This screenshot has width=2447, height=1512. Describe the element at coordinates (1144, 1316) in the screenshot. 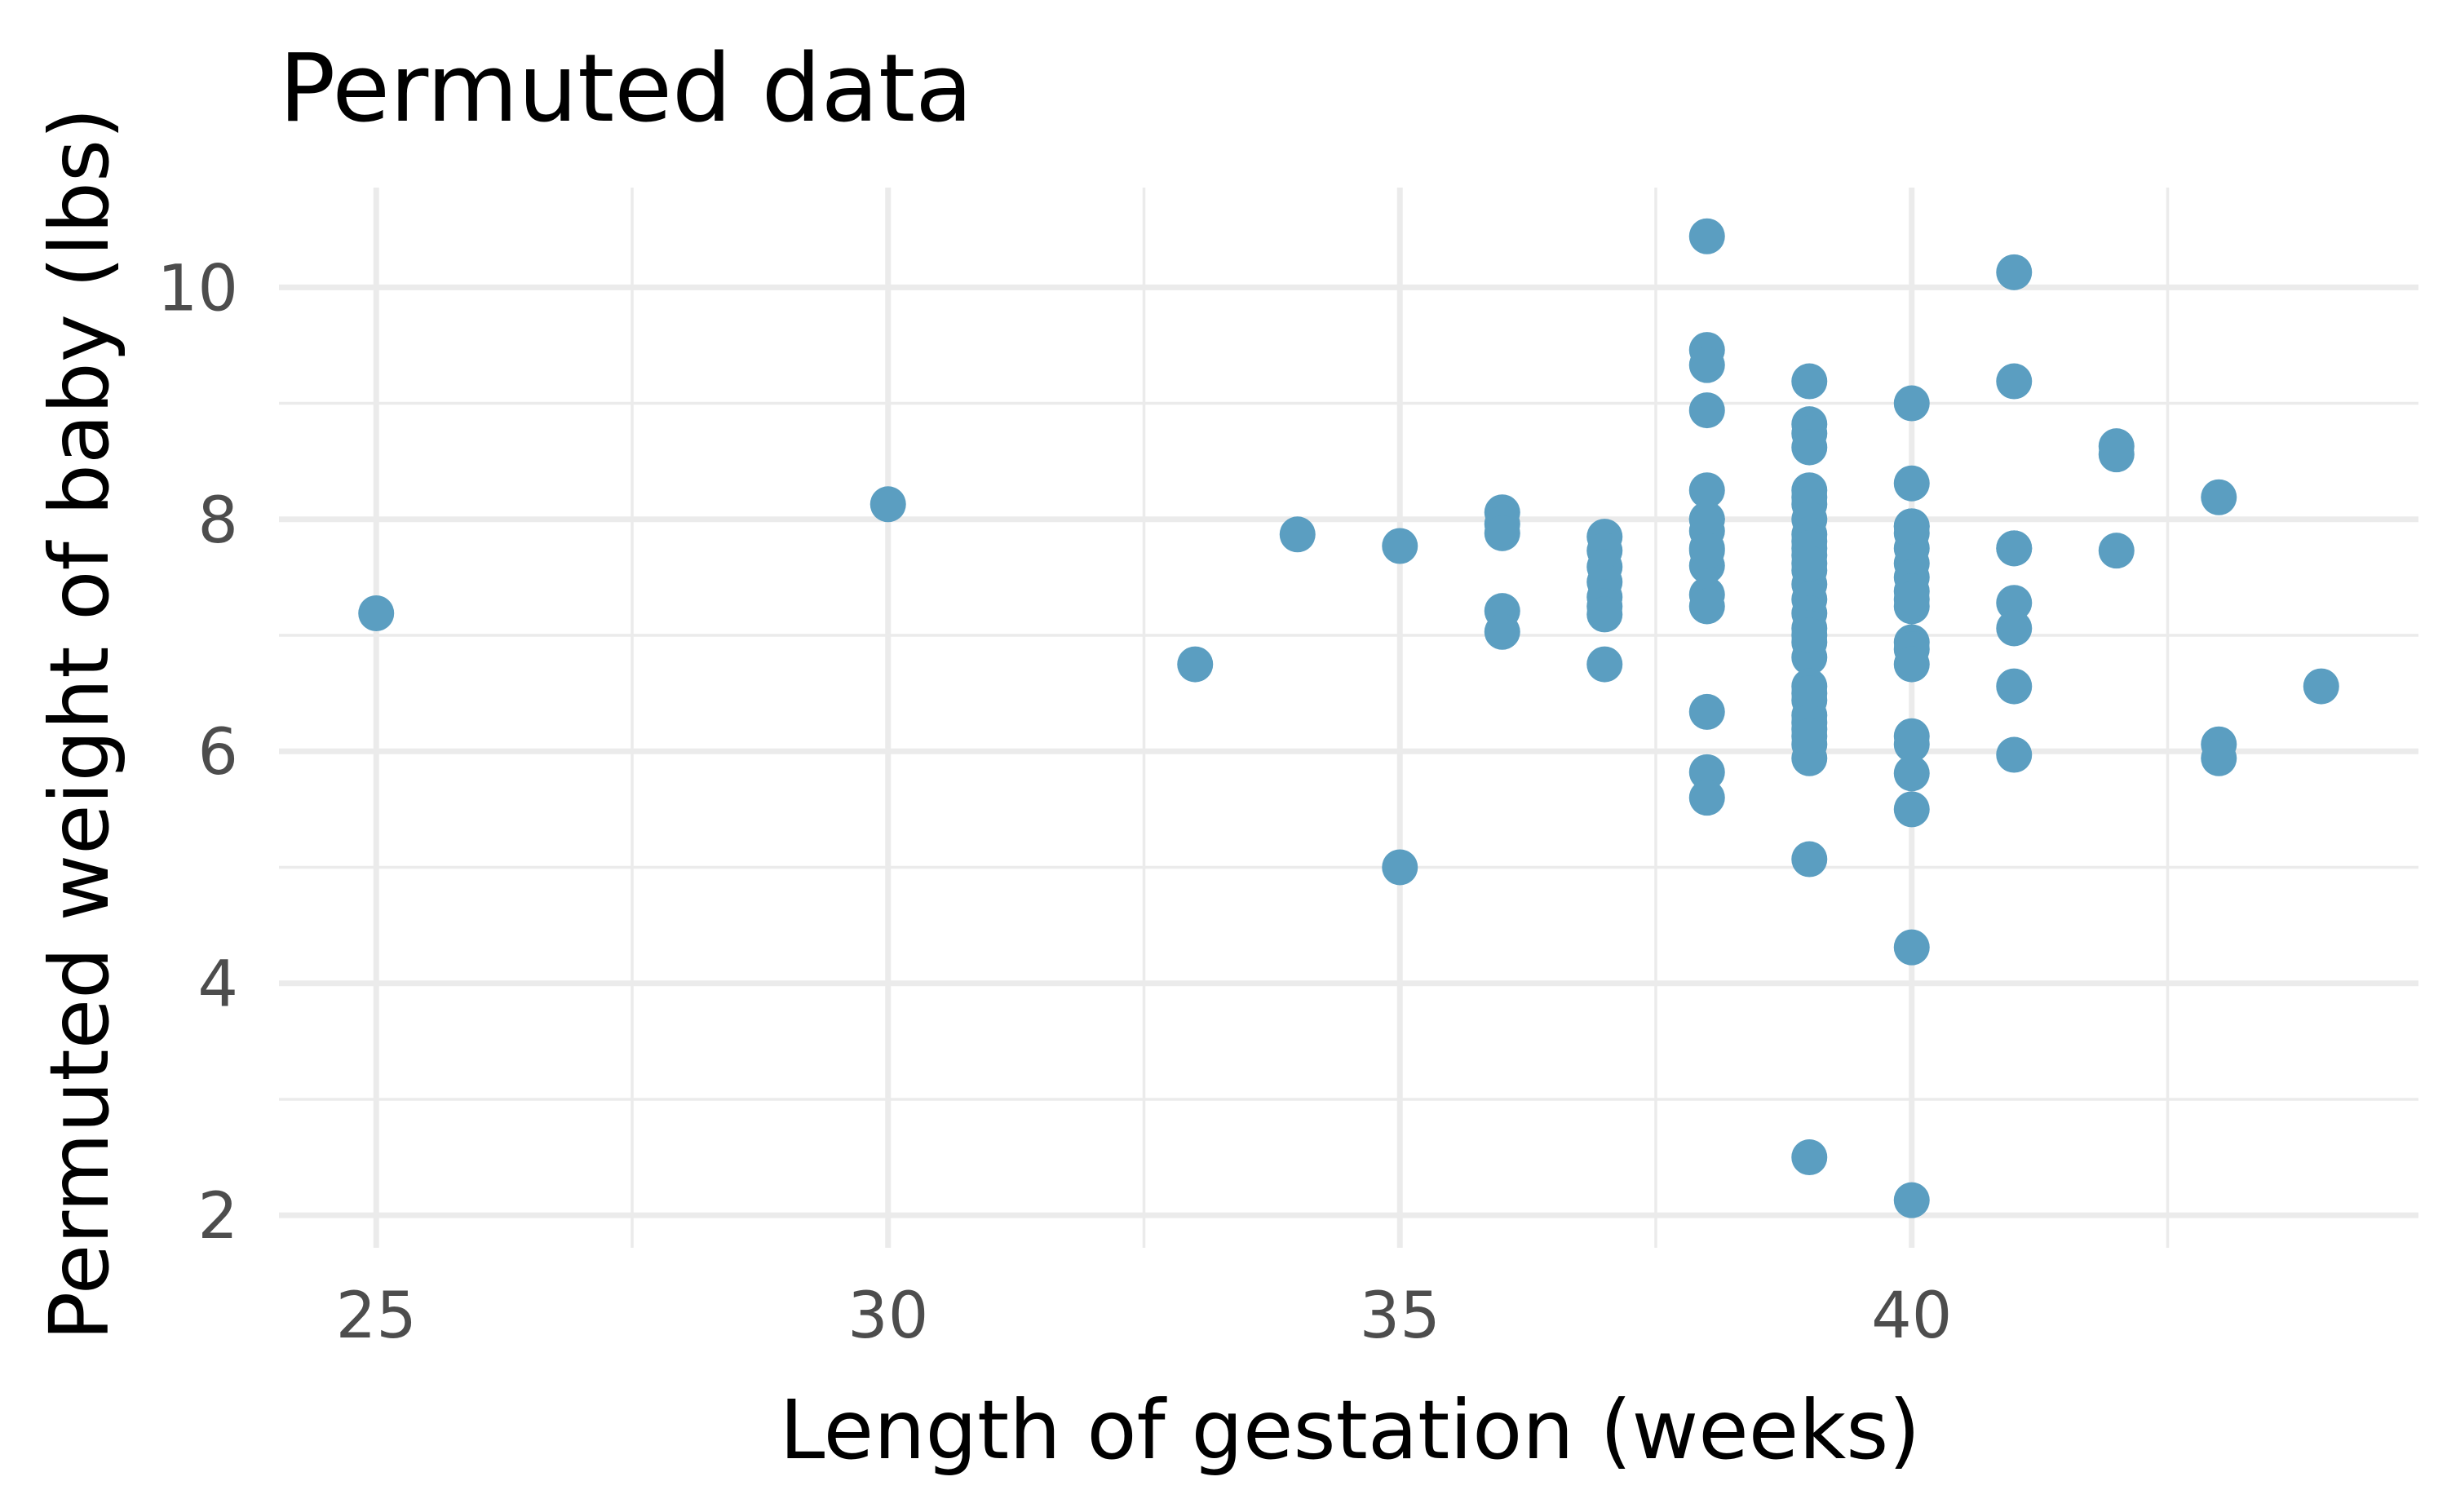

I see `x-axis-ticks: 25 30 35 40` at that location.